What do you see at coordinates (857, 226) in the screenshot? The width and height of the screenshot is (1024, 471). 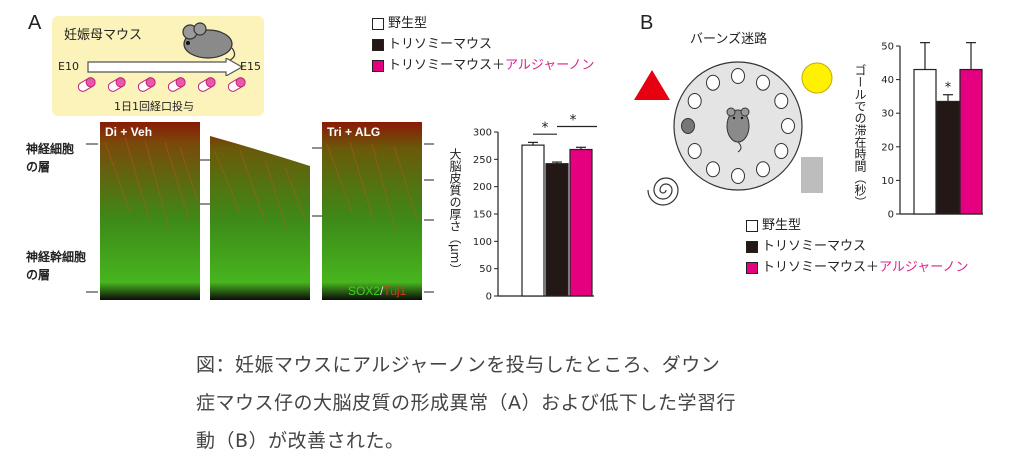 I see `legend-b-wild: 野生型` at bounding box center [857, 226].